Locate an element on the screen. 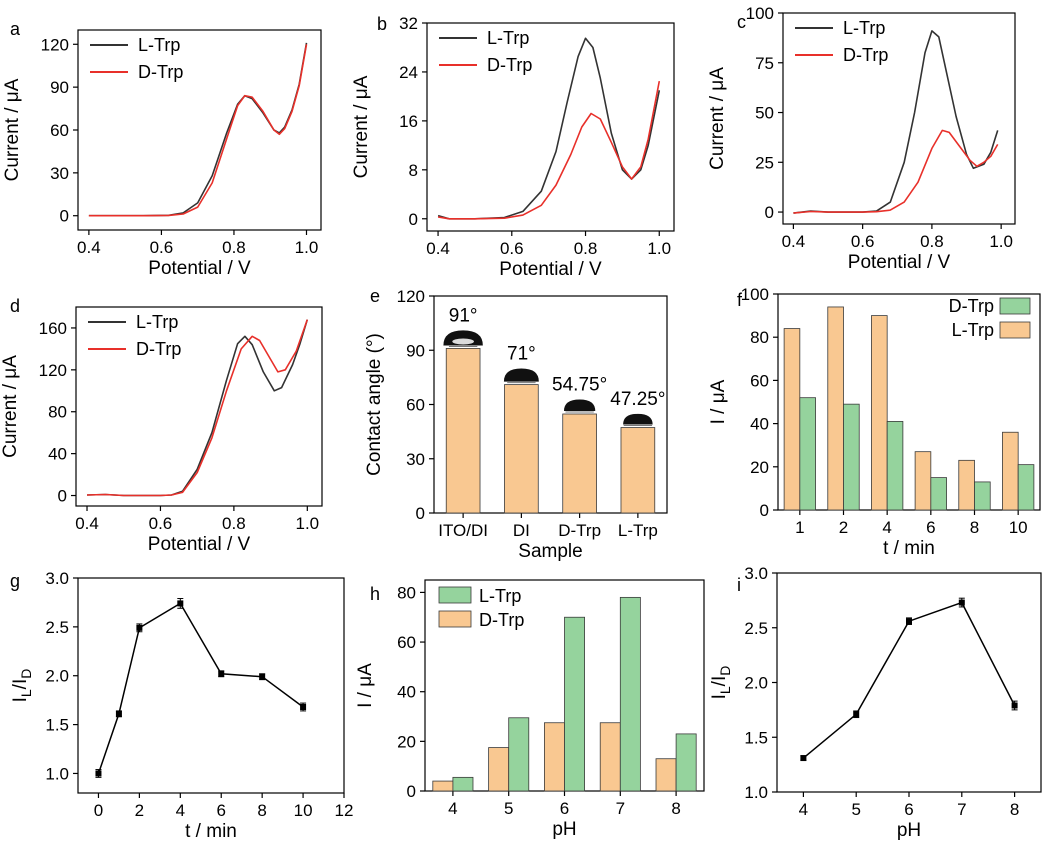 The width and height of the screenshot is (1059, 859). y-tick-label: 16 is located at coordinates (408, 121).